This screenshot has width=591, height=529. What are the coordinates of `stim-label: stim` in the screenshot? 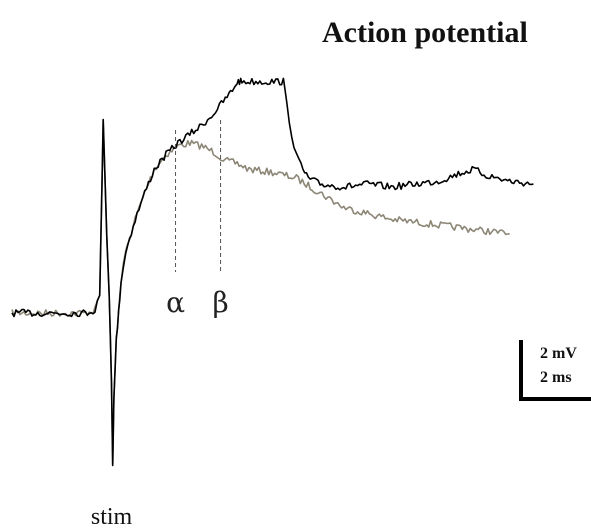 It's located at (112, 516).